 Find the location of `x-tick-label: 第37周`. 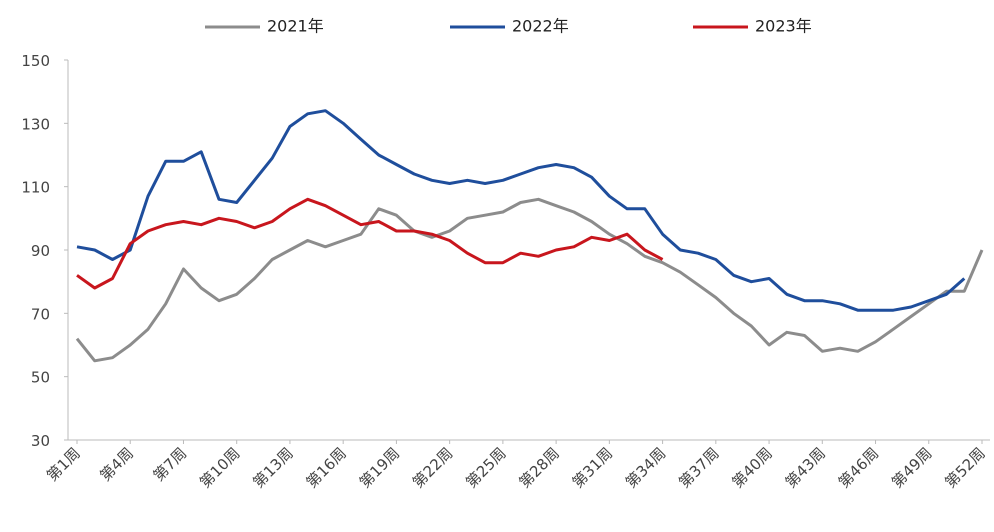

x-tick-label: 第37周 is located at coordinates (698, 467).